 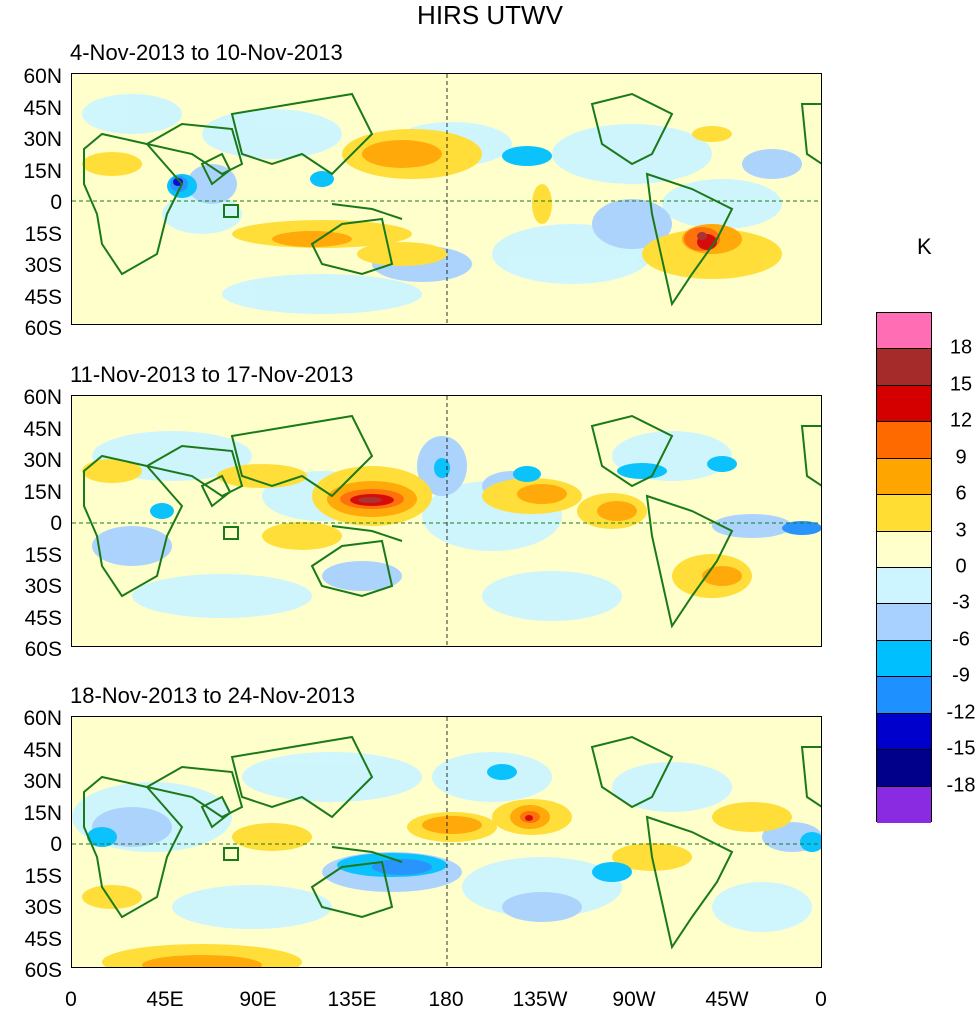 I want to click on colorbar-label: 9, so click(x=961, y=457).